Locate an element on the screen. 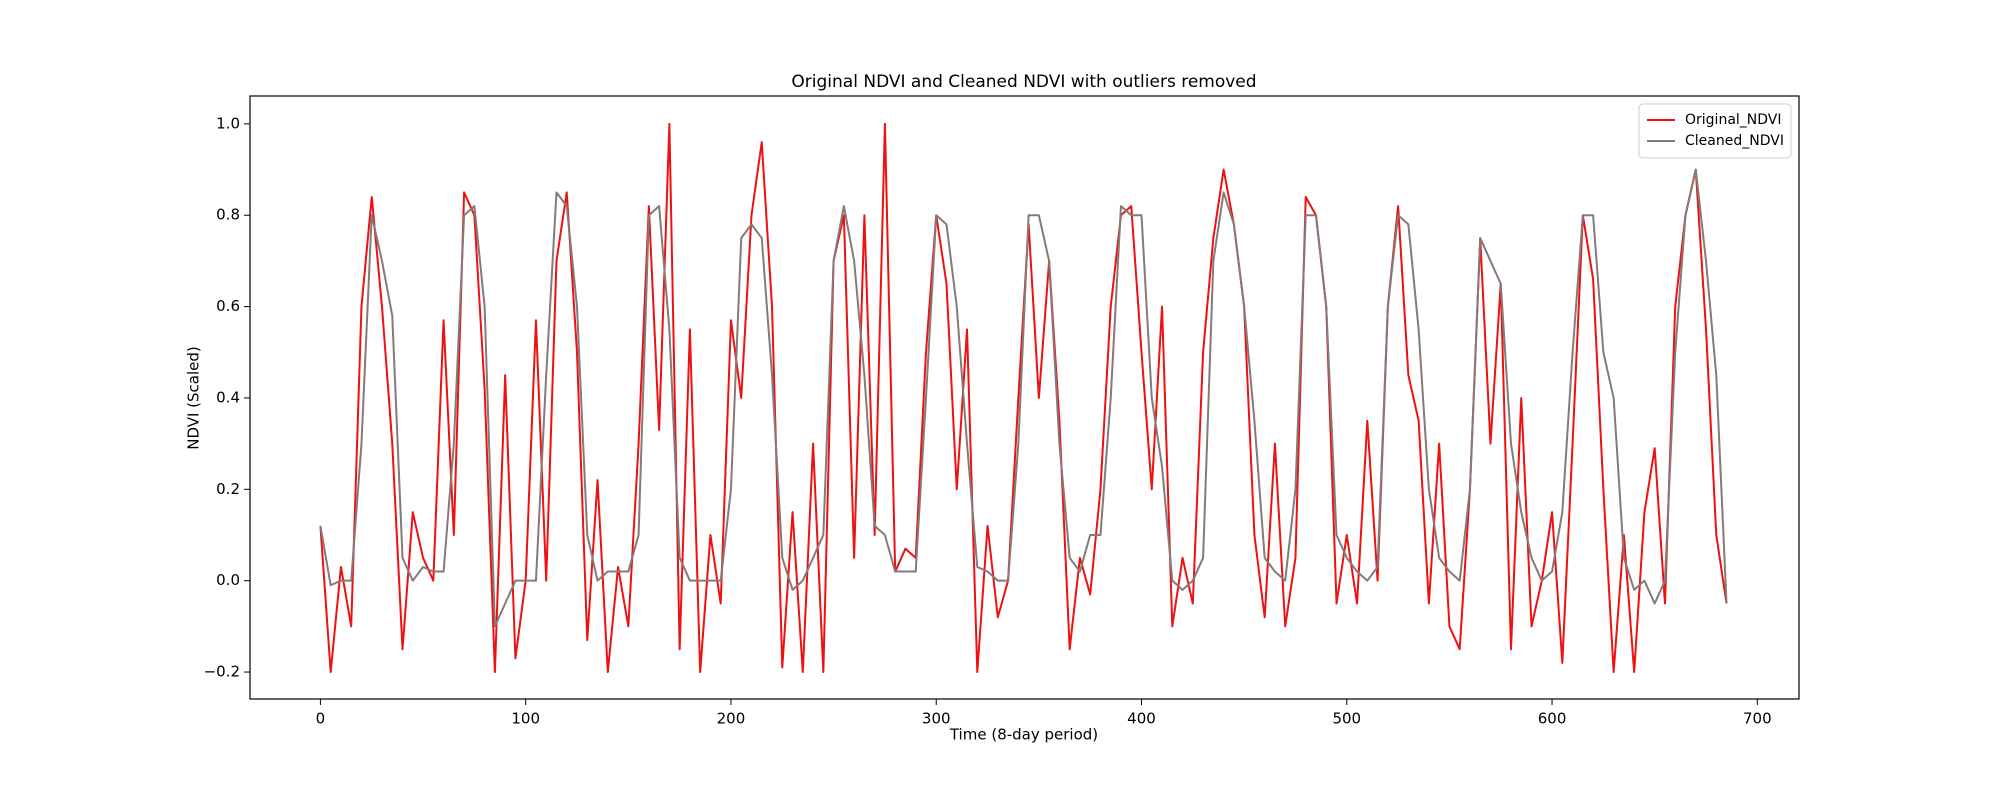 The height and width of the screenshot is (800, 2000). x-tick-label: 600 is located at coordinates (1552, 719).